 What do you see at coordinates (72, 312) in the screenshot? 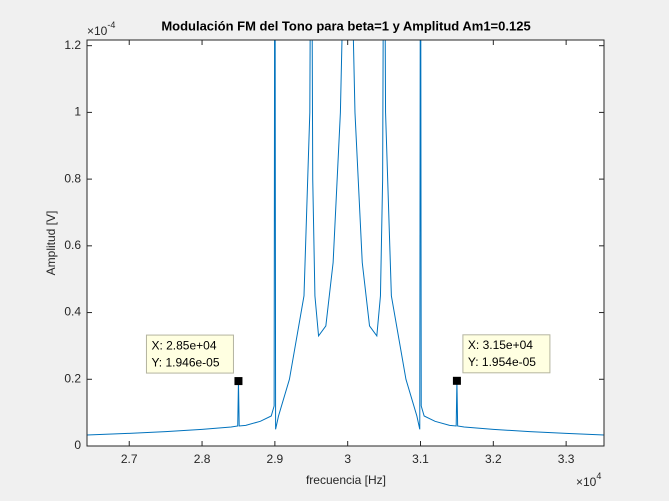
I see `y-tick-label: 0.4` at bounding box center [72, 312].